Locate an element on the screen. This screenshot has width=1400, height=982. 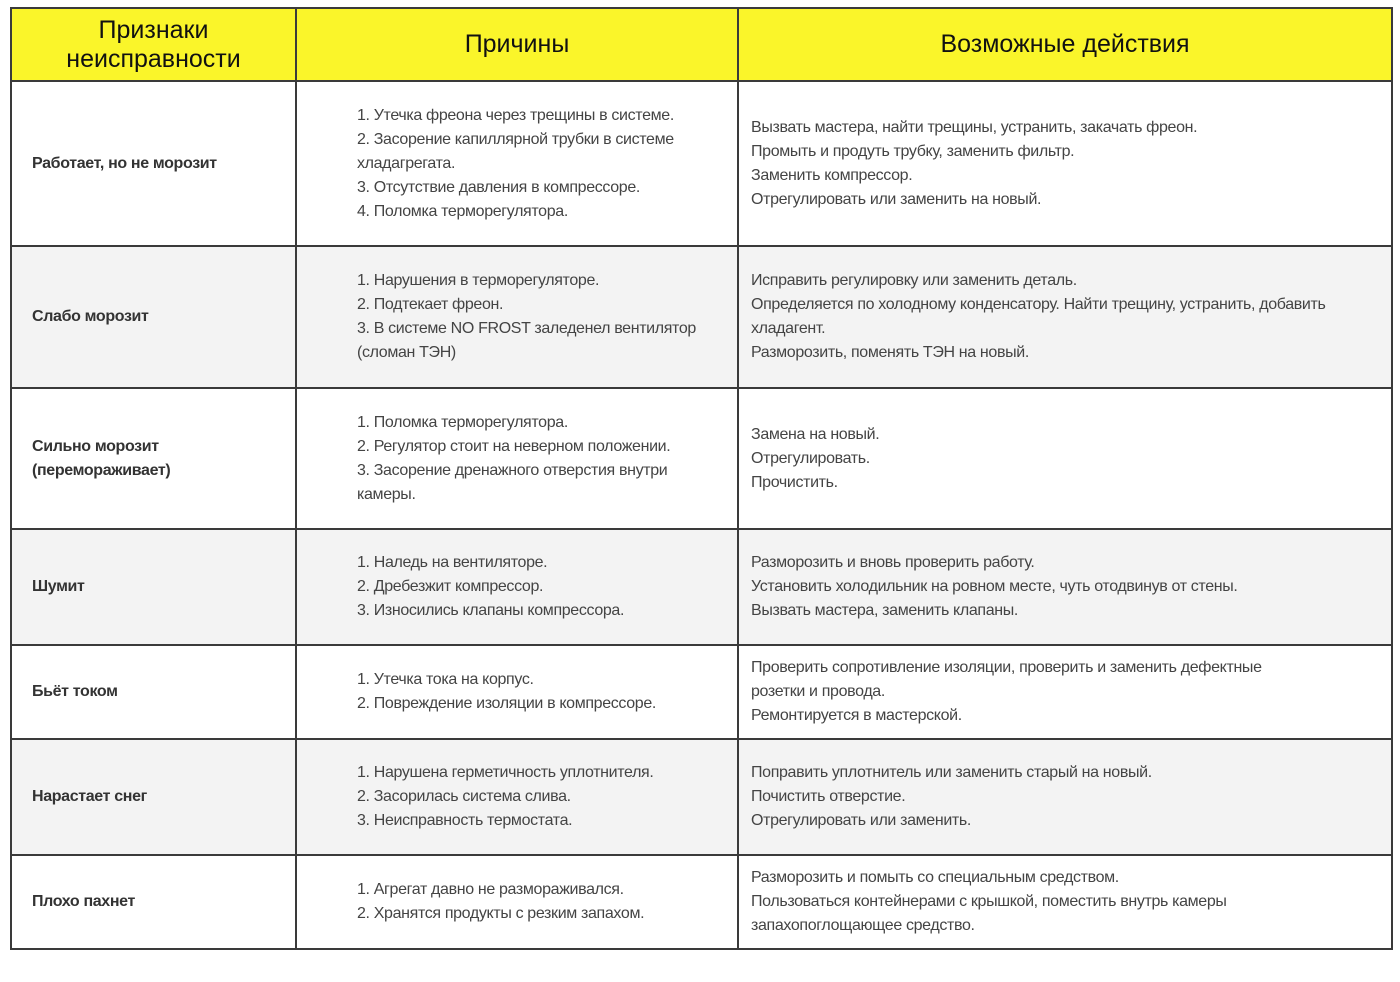
causes-line: (сломан ТЭН) is located at coordinates (406, 352).